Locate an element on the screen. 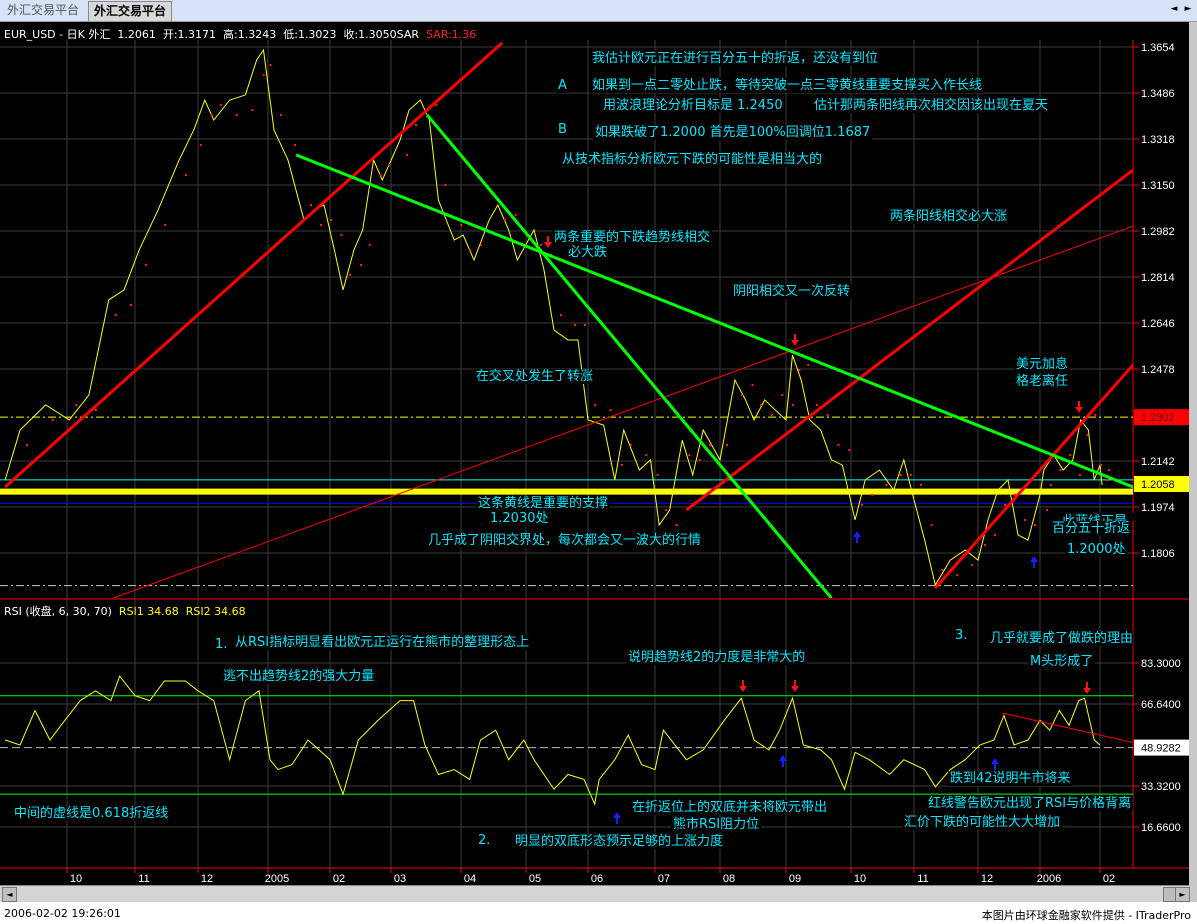  x-tick-label: 2005 is located at coordinates (277, 879).